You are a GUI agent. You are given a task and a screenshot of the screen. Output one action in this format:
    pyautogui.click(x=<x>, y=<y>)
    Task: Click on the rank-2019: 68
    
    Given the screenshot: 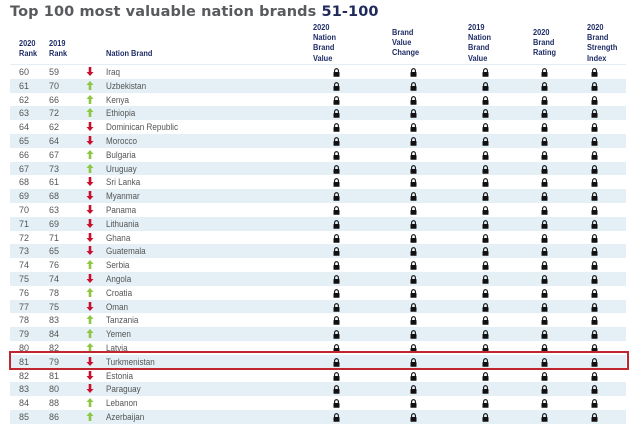 What is the action you would take?
    pyautogui.click(x=54, y=196)
    